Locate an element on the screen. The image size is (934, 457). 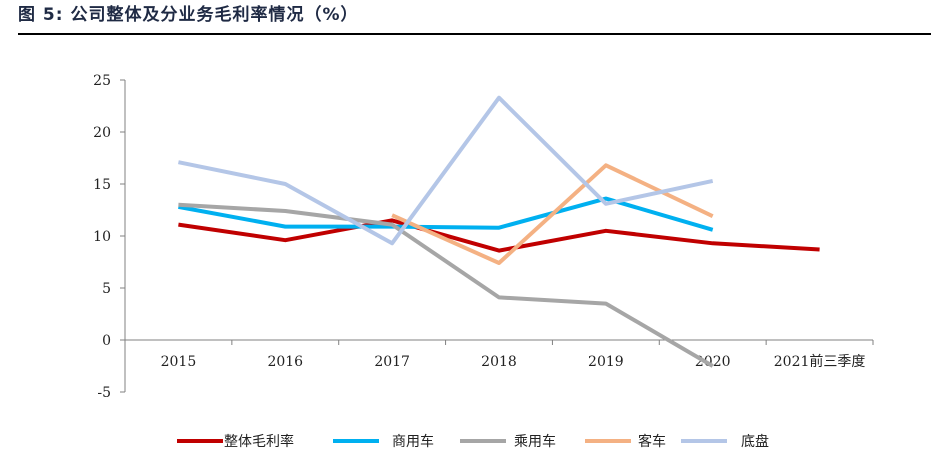
y-tick-label: 0 is located at coordinates (106, 341).